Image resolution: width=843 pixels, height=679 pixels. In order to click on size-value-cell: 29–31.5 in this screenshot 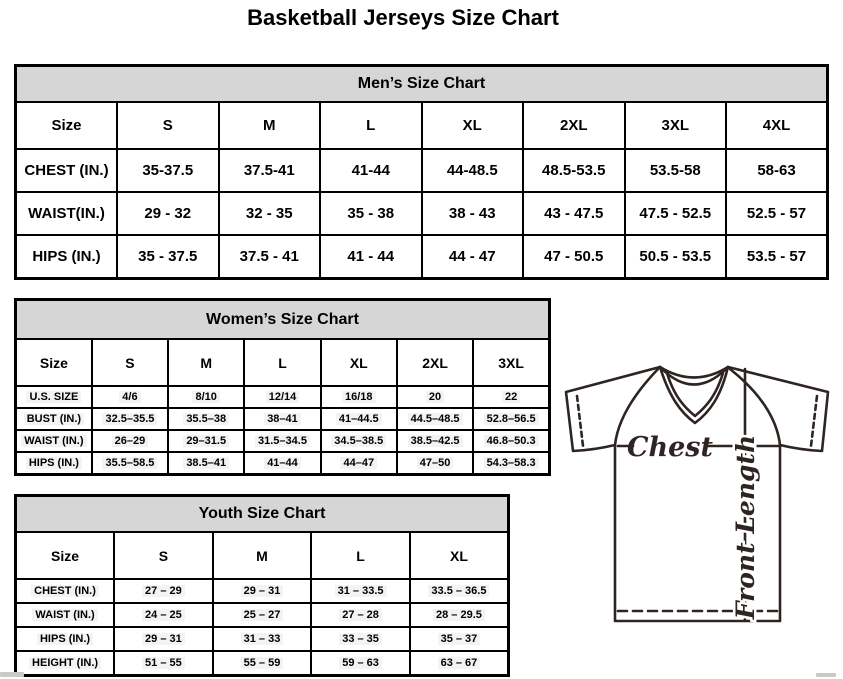, I will do `click(206, 441)`.